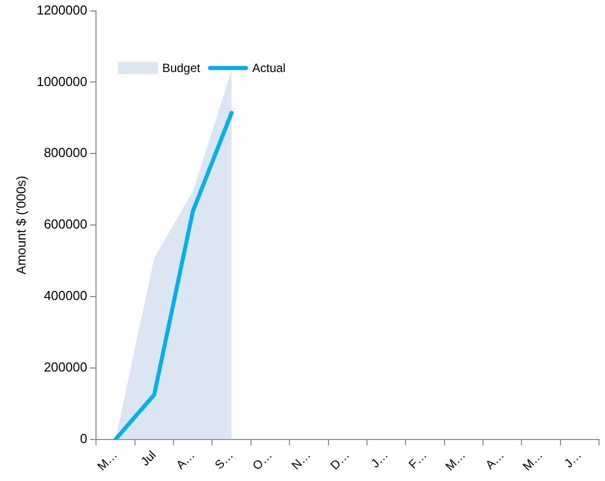 This screenshot has width=605, height=481. I want to click on y-tick-label: 400000, so click(66, 296).